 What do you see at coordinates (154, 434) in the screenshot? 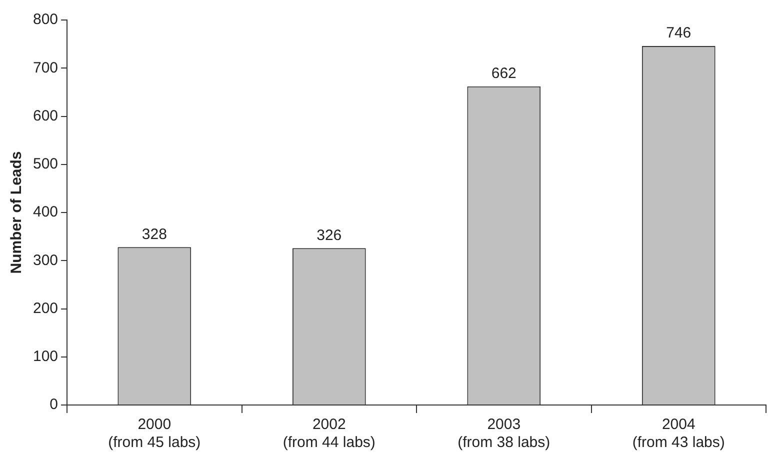
I see `x-tick-label: 2000 (from 45 labs)` at bounding box center [154, 434].